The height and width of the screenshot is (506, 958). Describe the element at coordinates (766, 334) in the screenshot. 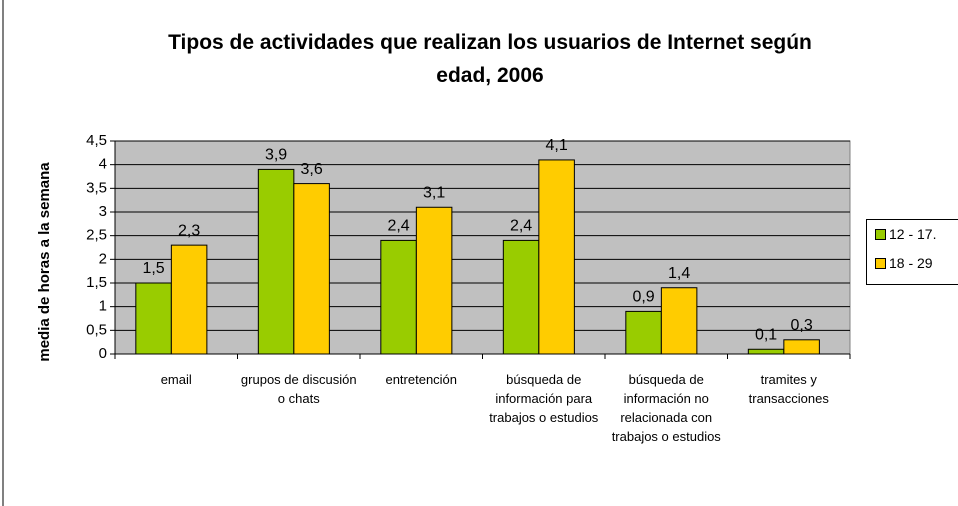

I see `data-label: 0,1` at that location.